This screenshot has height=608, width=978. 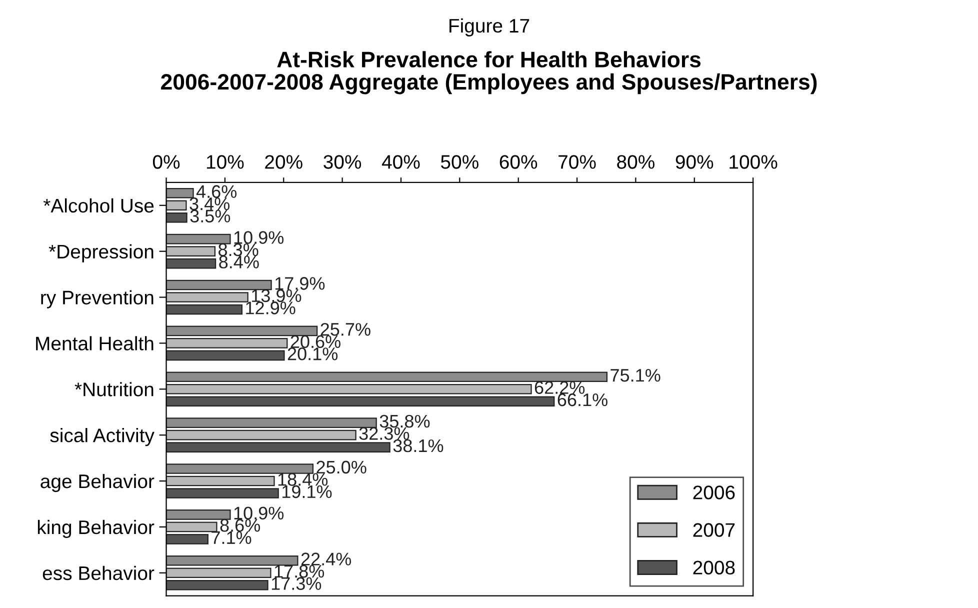 What do you see at coordinates (271, 308) in the screenshot?
I see `data-label: 12.9%` at bounding box center [271, 308].